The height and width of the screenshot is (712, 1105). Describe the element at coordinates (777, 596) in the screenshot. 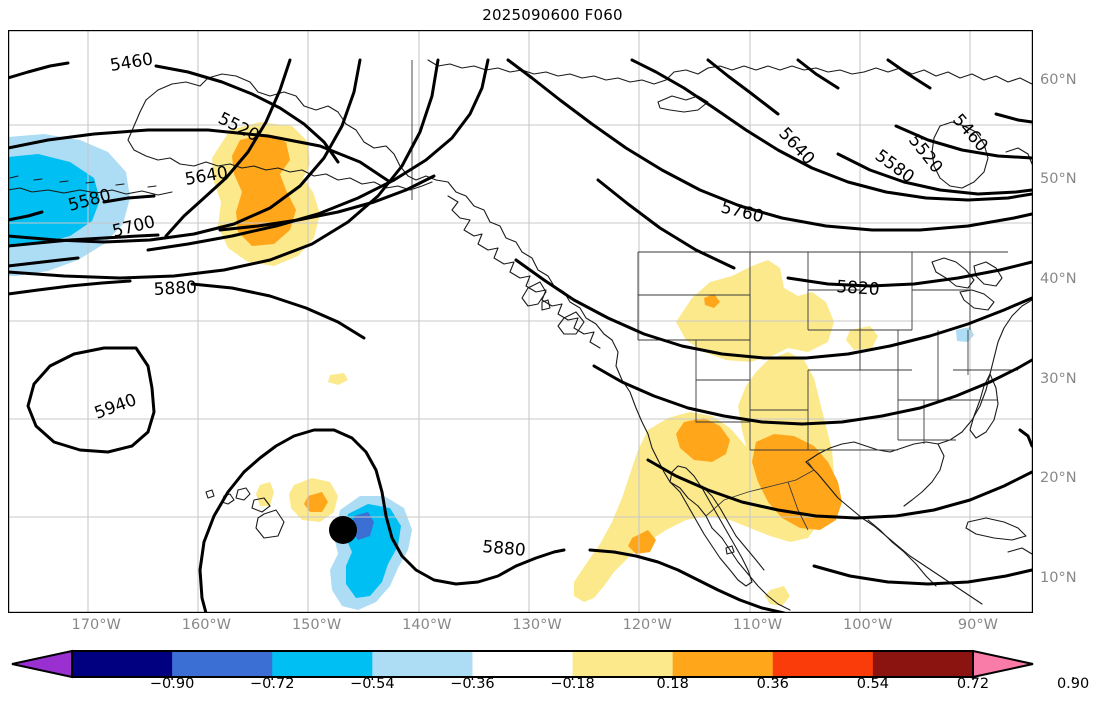

I see `shade-pos-baja-dot` at that location.